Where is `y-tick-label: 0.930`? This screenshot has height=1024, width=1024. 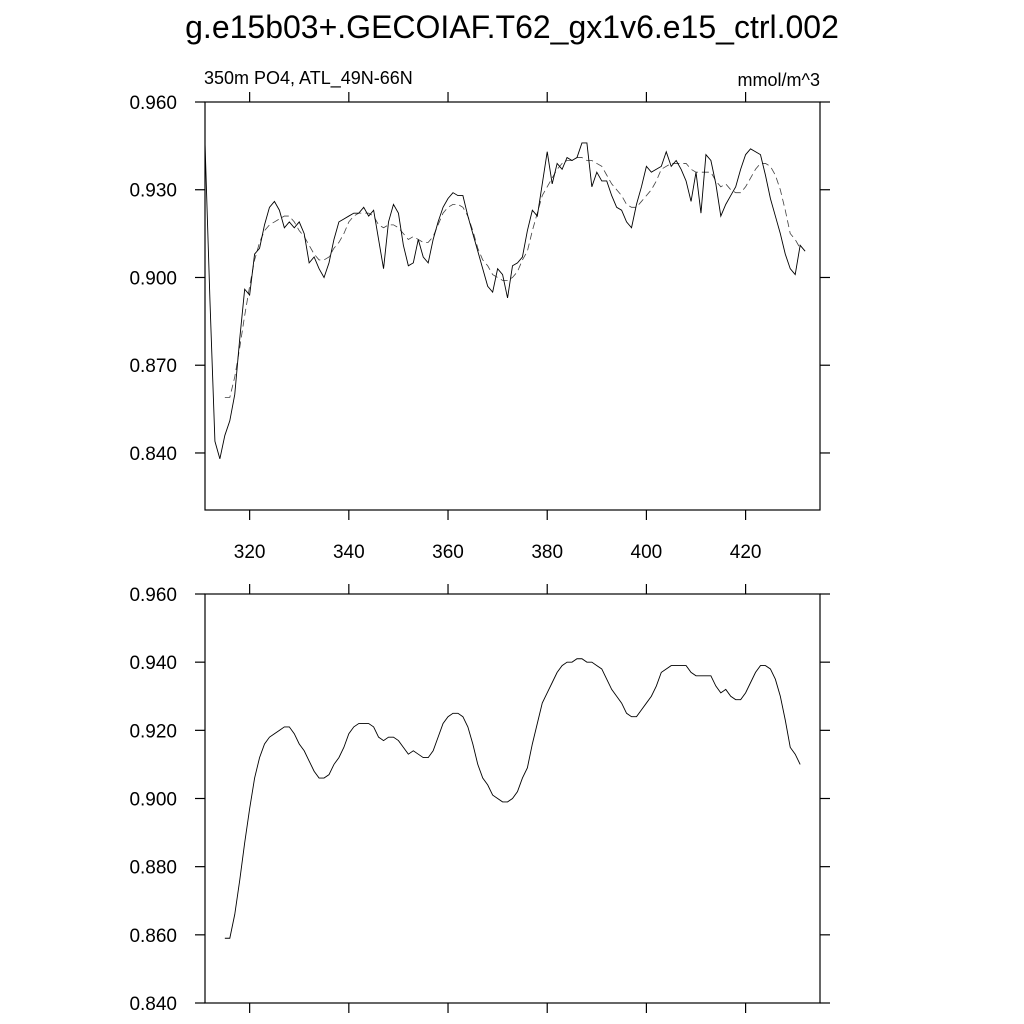
y-tick-label: 0.930 is located at coordinates (153, 191).